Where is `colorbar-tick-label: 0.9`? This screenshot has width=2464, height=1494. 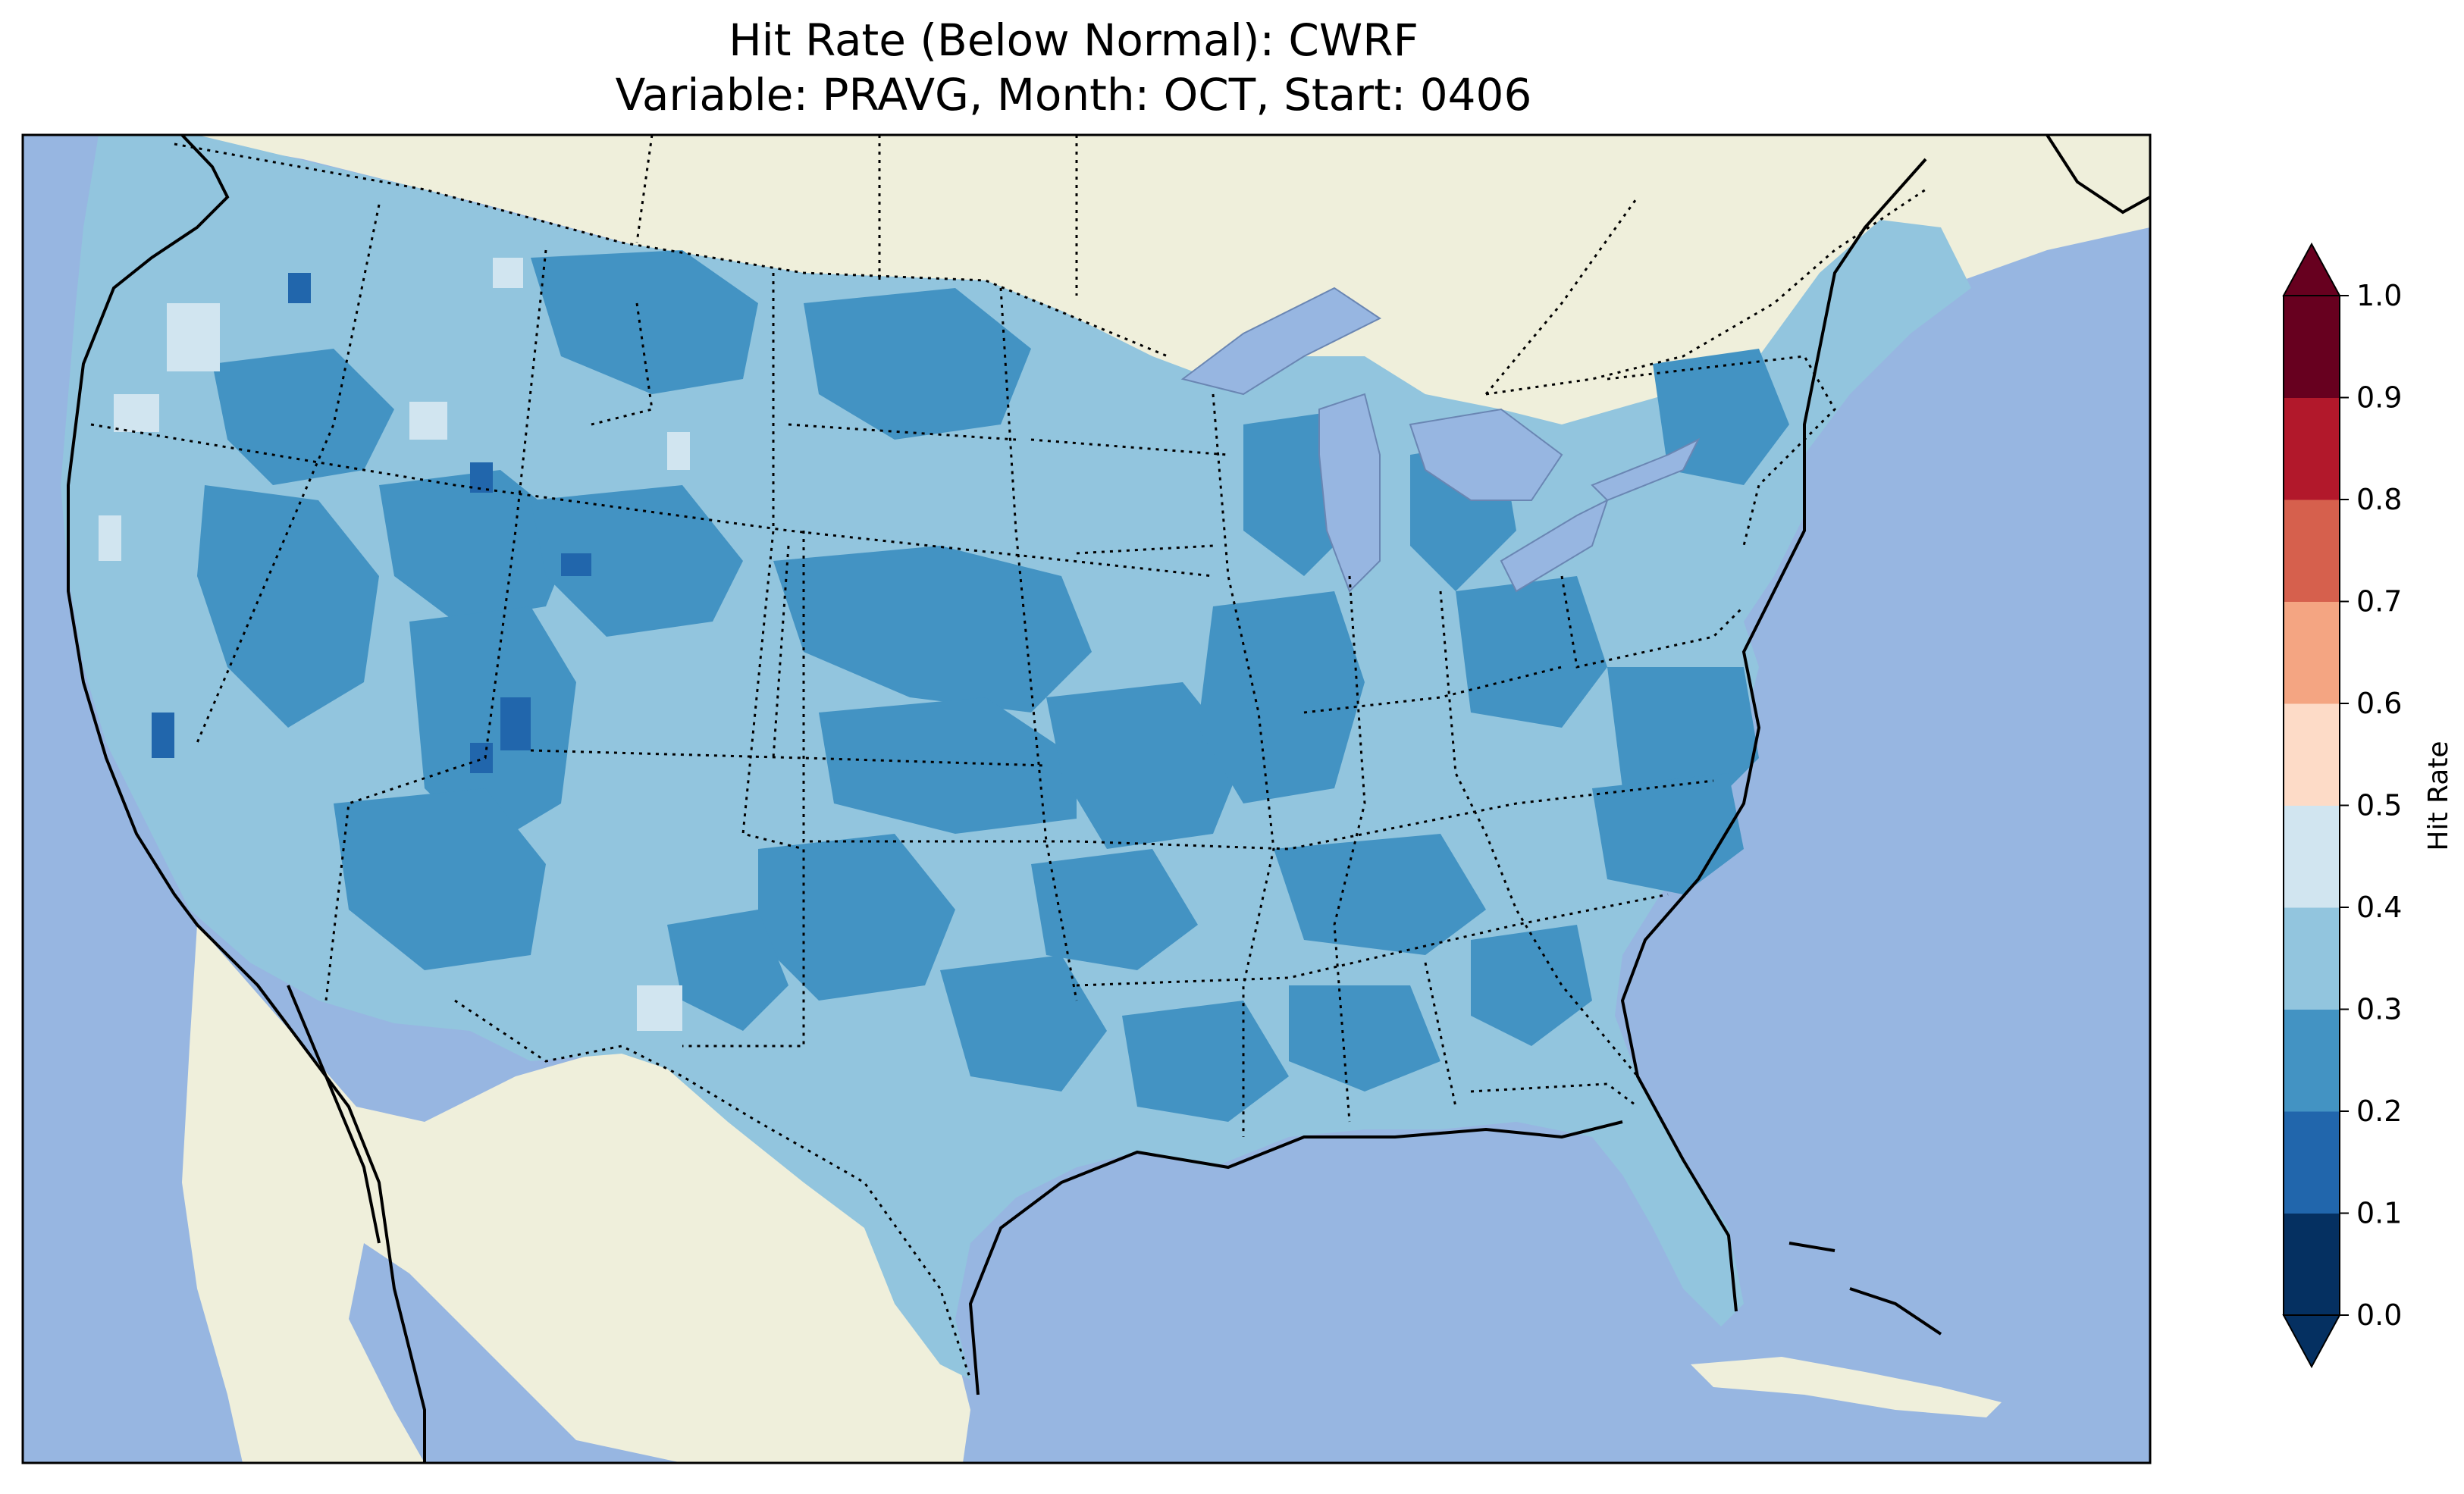
colorbar-tick-label: 0.9 is located at coordinates (2379, 398).